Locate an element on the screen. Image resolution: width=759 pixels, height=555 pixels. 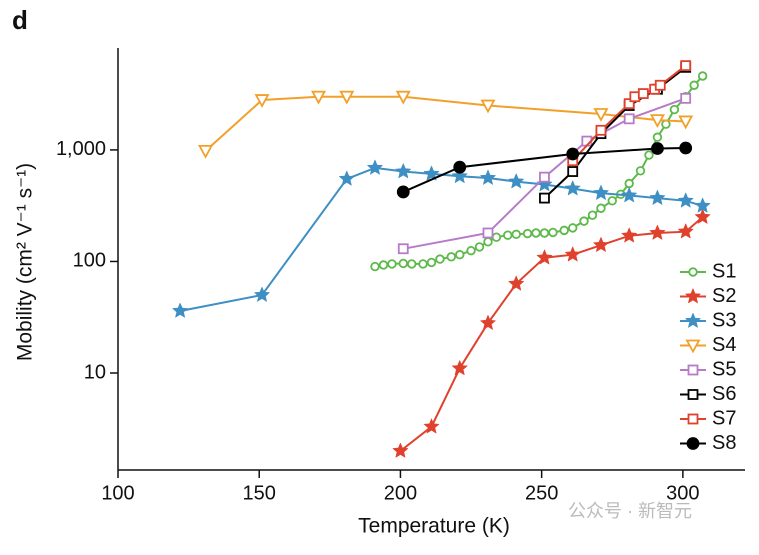
y-tick-label: 10 is located at coordinates (95, 372).